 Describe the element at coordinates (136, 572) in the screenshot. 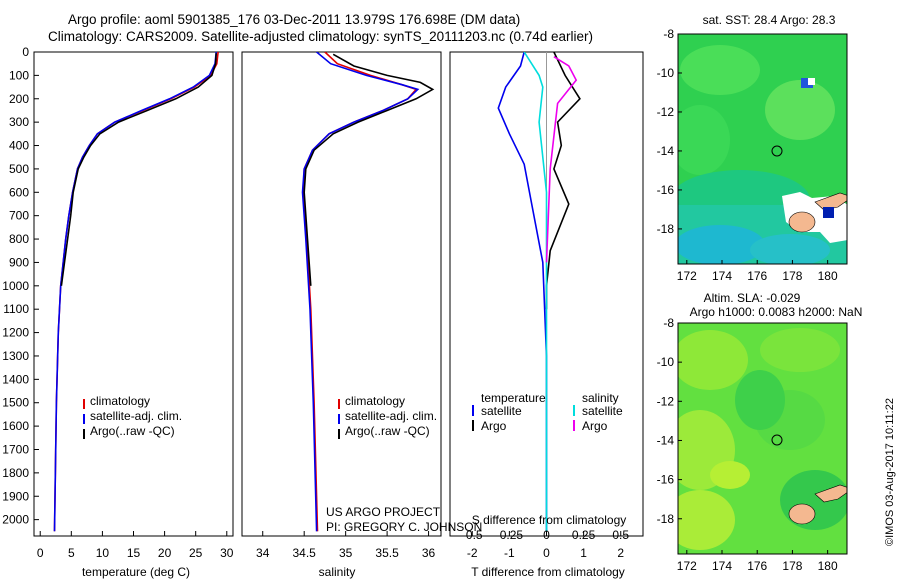

I see `temperature-xlabel: temperature (deg C)` at that location.